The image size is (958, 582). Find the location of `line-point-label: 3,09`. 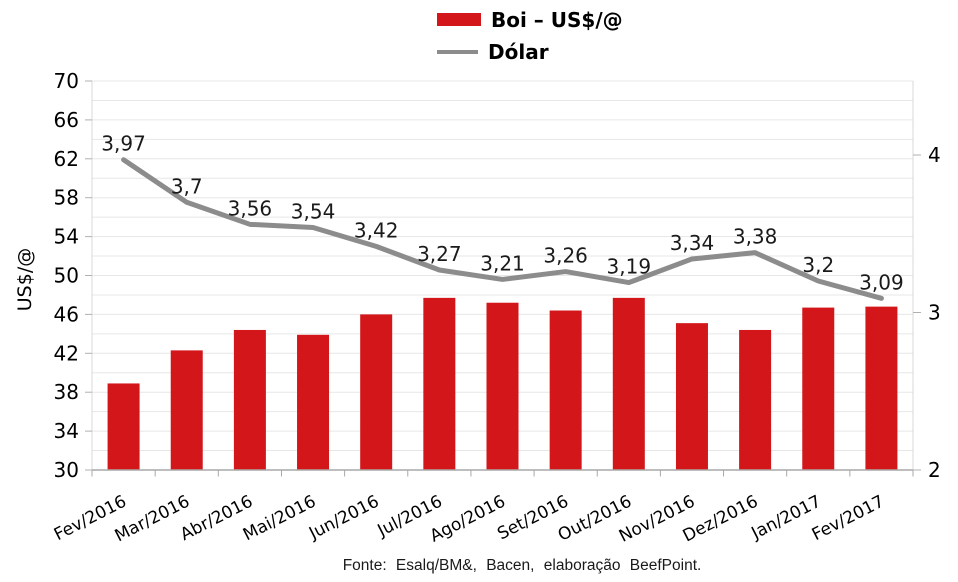

line-point-label: 3,09 is located at coordinates (881, 282).